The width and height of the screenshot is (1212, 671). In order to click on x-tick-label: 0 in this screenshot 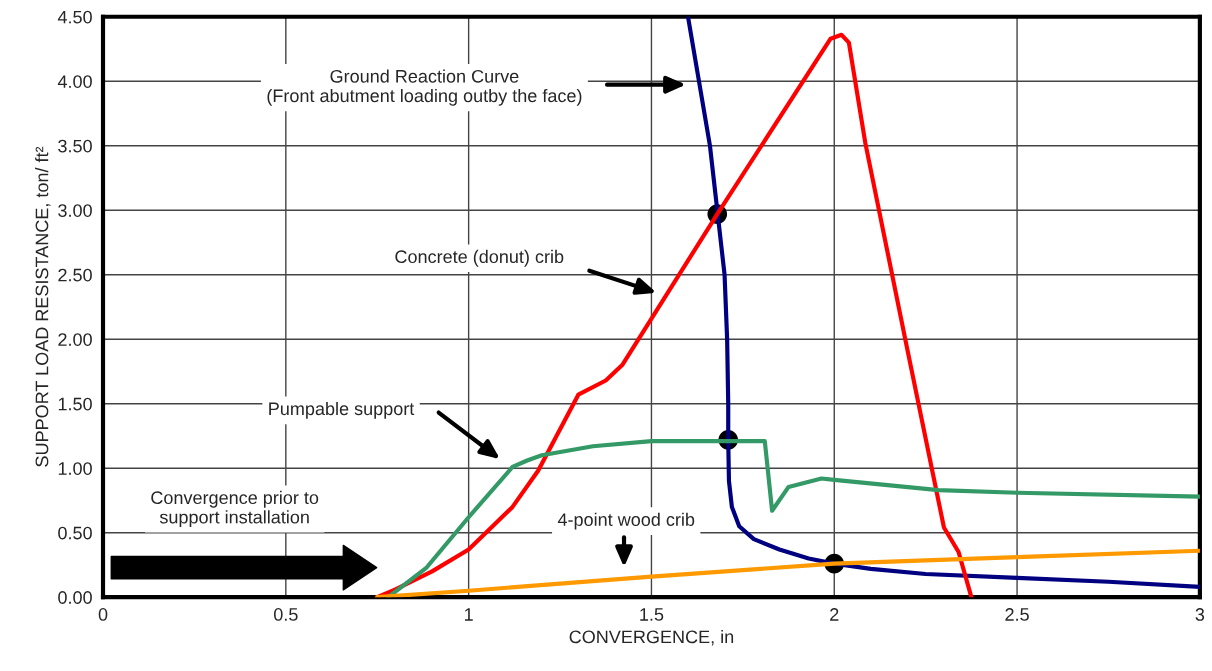, I will do `click(103, 614)`.